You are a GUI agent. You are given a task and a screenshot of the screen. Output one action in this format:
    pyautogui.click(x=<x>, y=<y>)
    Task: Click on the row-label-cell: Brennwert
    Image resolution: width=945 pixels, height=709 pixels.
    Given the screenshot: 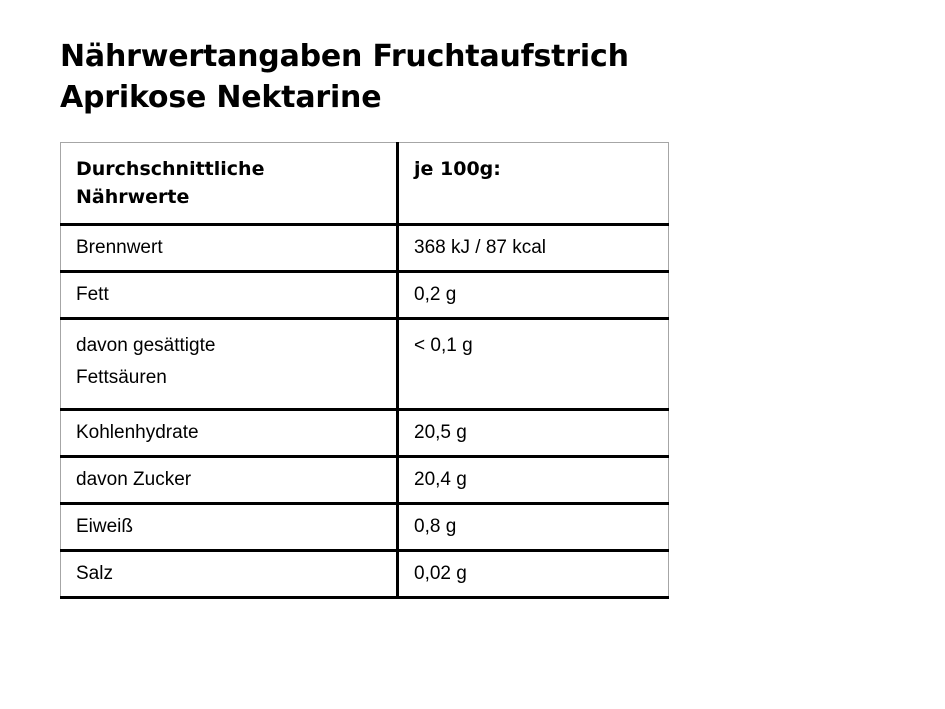 What is the action you would take?
    pyautogui.click(x=229, y=248)
    